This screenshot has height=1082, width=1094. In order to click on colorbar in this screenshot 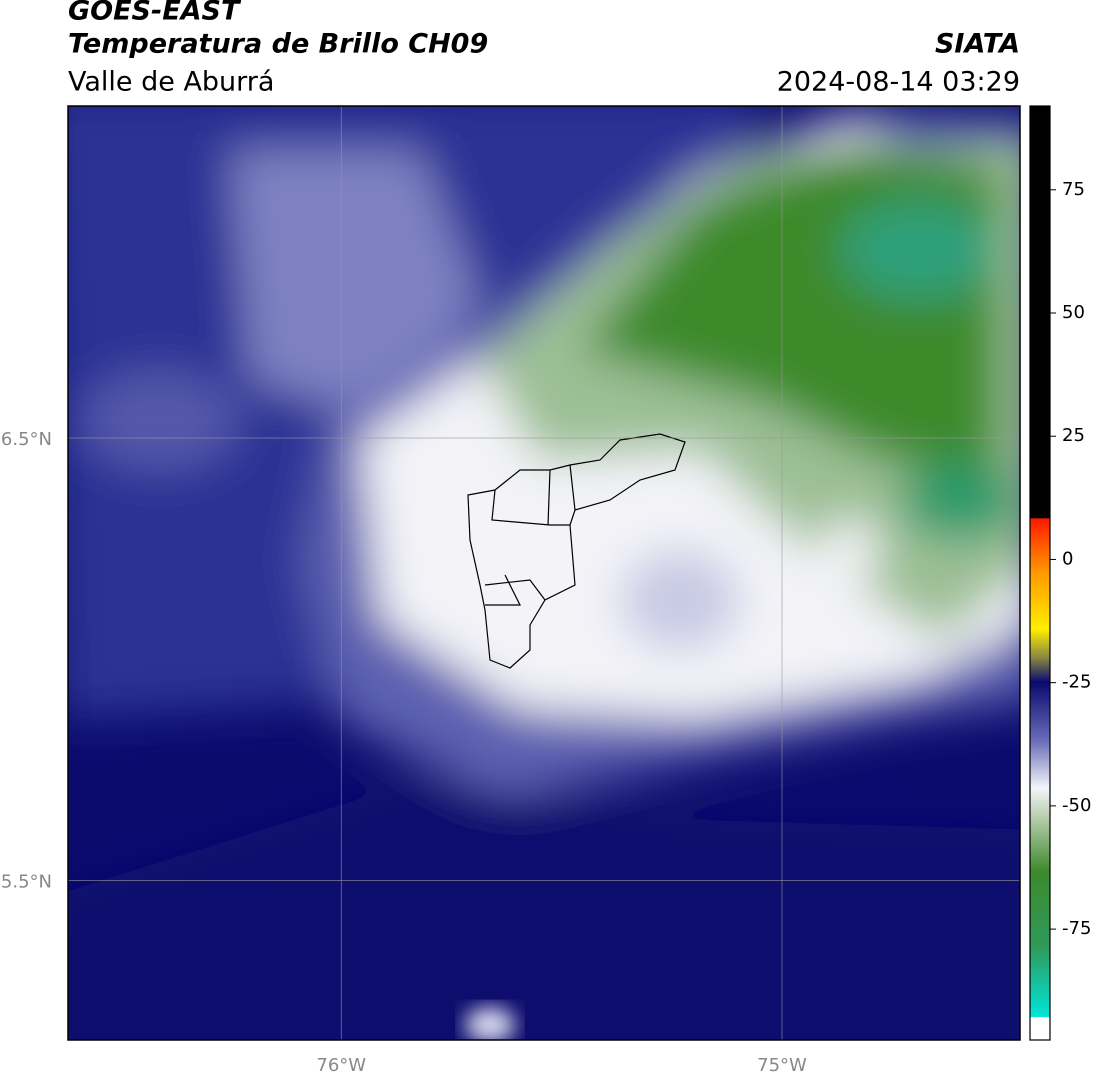, I will do `click(1040, 573)`.